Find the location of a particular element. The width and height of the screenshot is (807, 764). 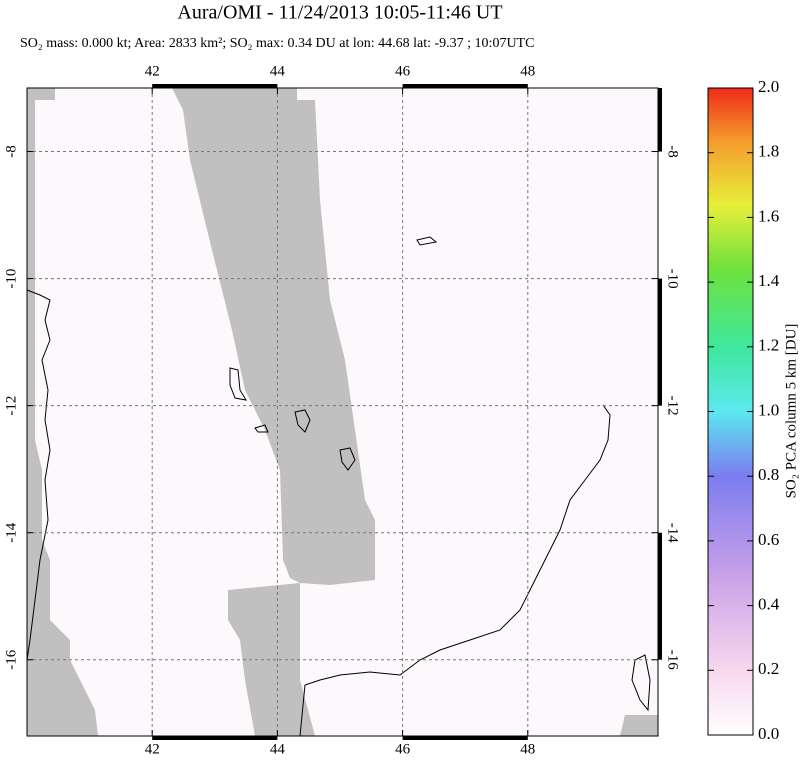

colorbar-label: SO₂ PCA column 5 km [DU] is located at coordinates (791, 411).